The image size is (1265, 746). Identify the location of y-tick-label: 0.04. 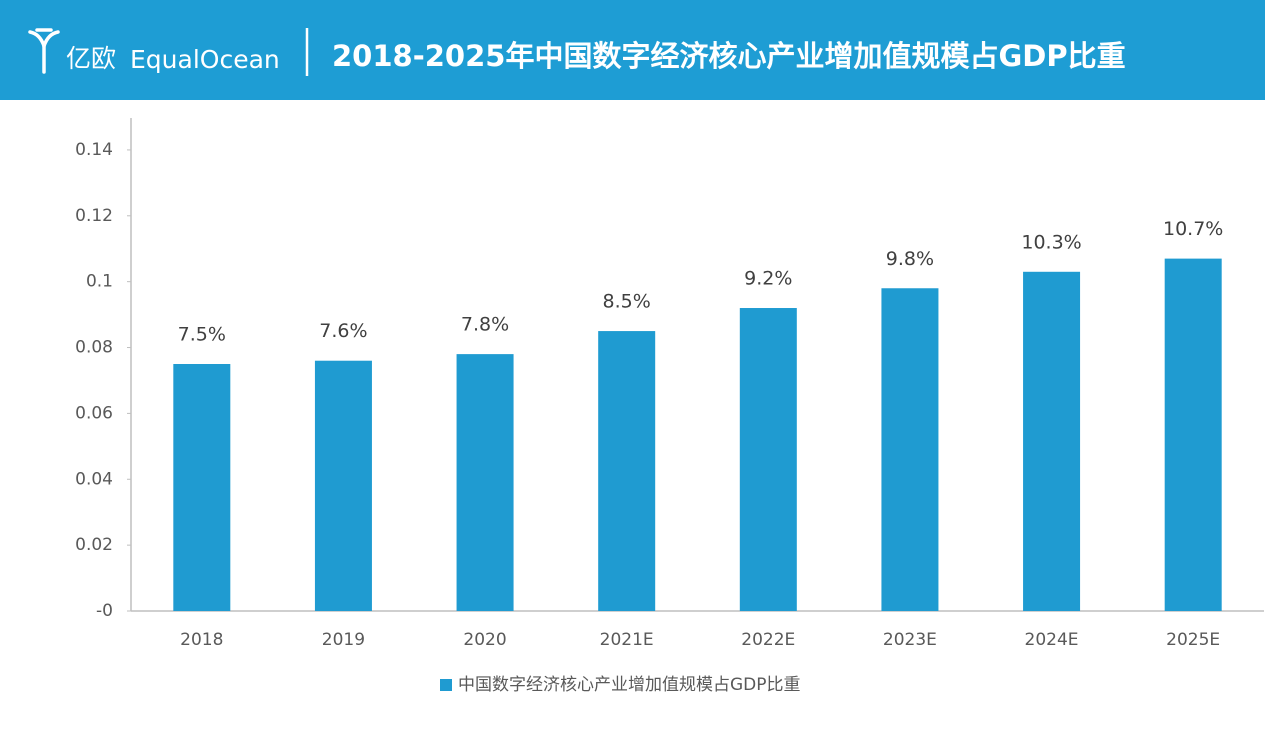
(94, 479).